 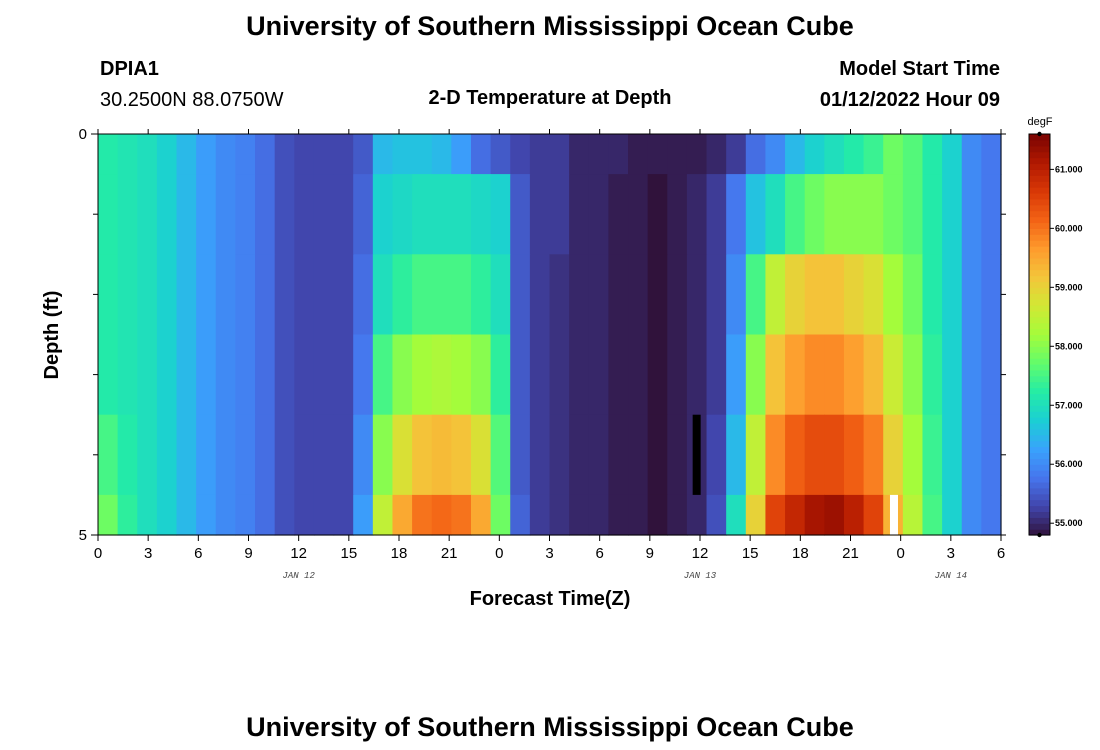 I want to click on x-tick-label: 3, so click(x=148, y=553).